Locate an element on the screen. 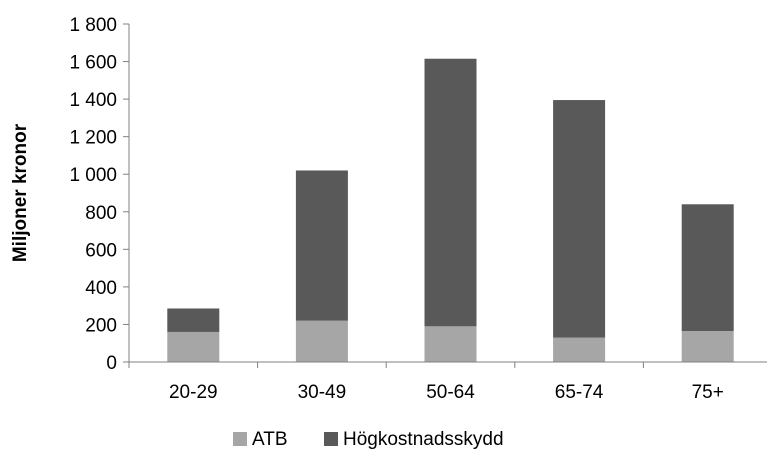 The height and width of the screenshot is (464, 767). y-tick-label: 1 600 is located at coordinates (93, 63).